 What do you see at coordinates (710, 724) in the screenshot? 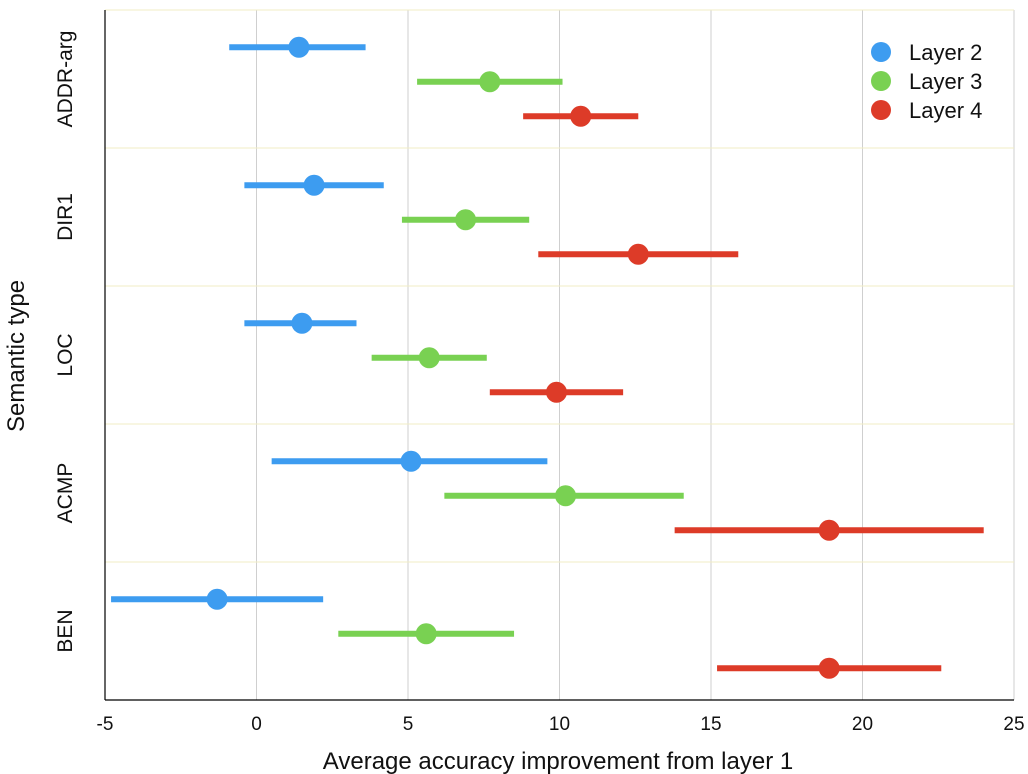
I see `x-tick-label: 15` at bounding box center [710, 724].